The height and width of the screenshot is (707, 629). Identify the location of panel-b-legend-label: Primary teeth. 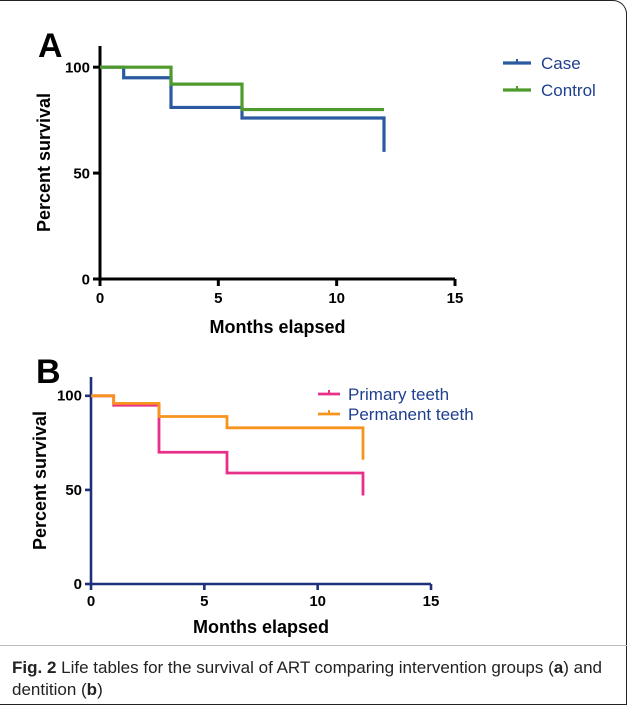
(398, 394).